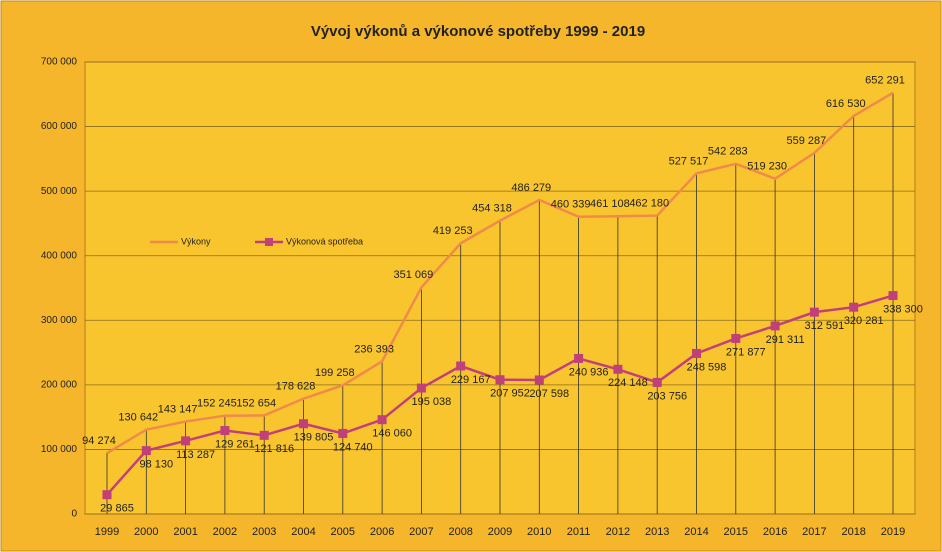 The image size is (942, 552). What do you see at coordinates (59, 126) in the screenshot?
I see `y-tick-label: 600 000` at bounding box center [59, 126].